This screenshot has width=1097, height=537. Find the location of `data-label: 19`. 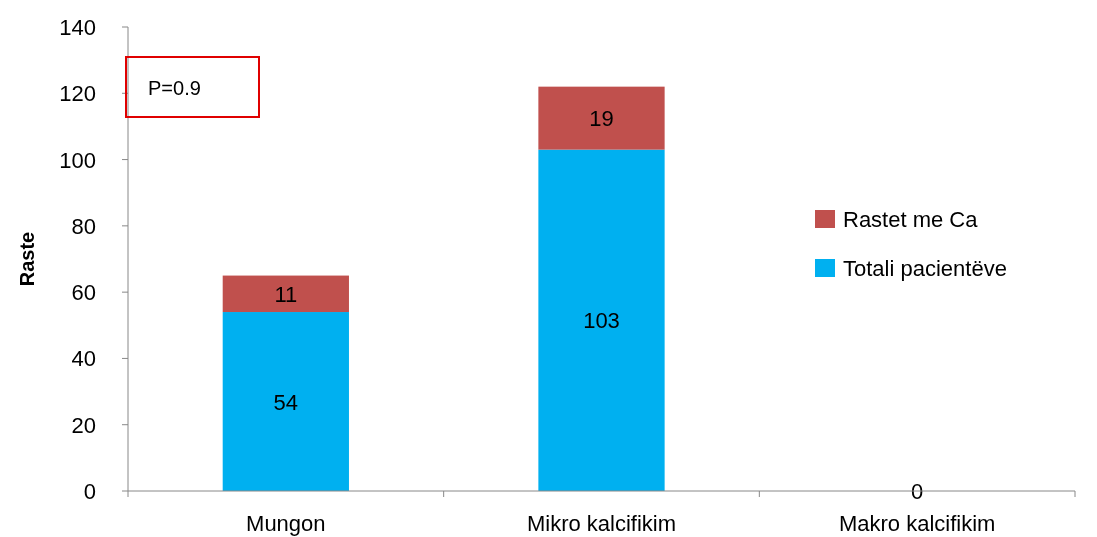

data-label: 19 is located at coordinates (601, 119).